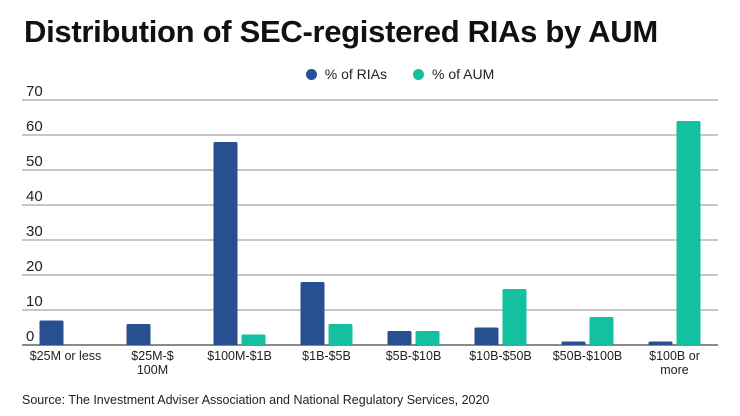 This screenshot has width=740, height=416. I want to click on y-tick-label: 0, so click(30, 336).